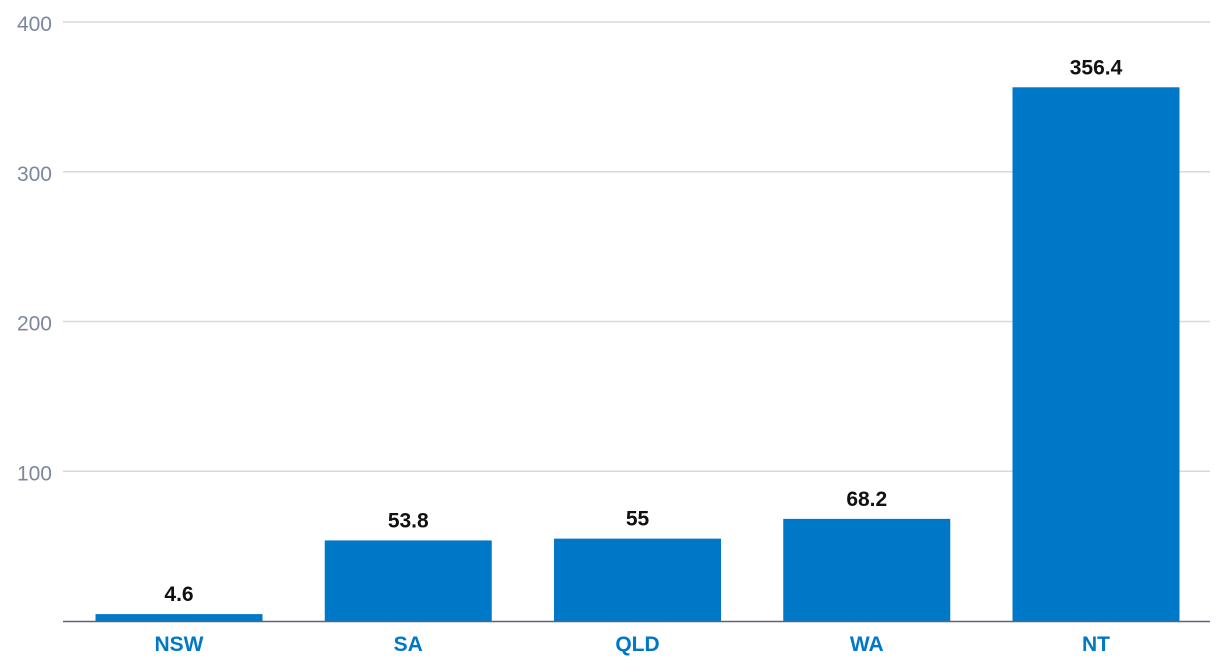 This screenshot has width=1220, height=672. What do you see at coordinates (34, 24) in the screenshot?
I see `y-tick-label-400: 400` at bounding box center [34, 24].